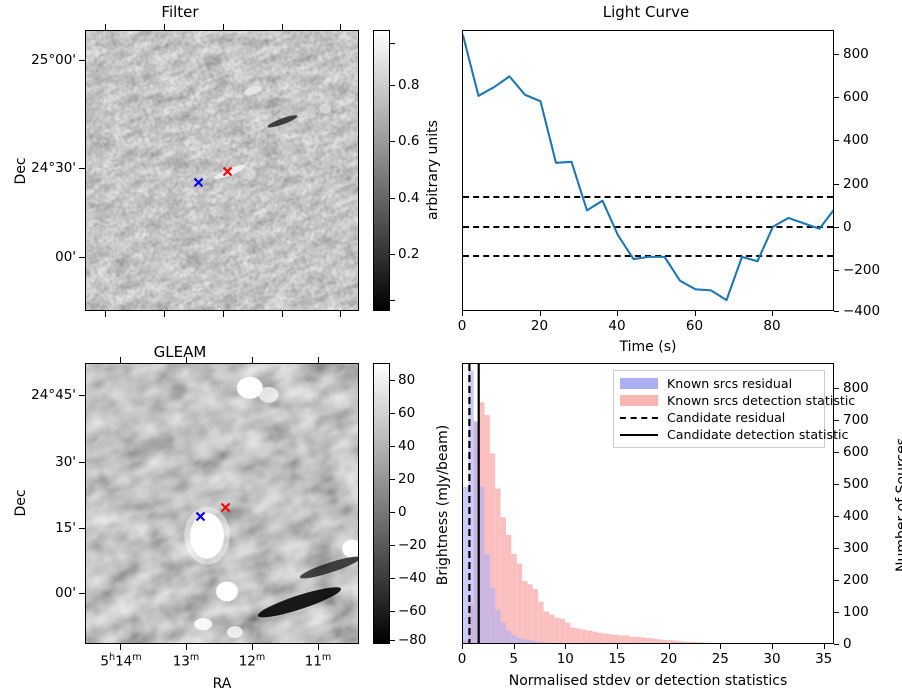 The height and width of the screenshot is (699, 902). Describe the element at coordinates (856, 612) in the screenshot. I see `hist-ytick-label-1: 100` at that location.